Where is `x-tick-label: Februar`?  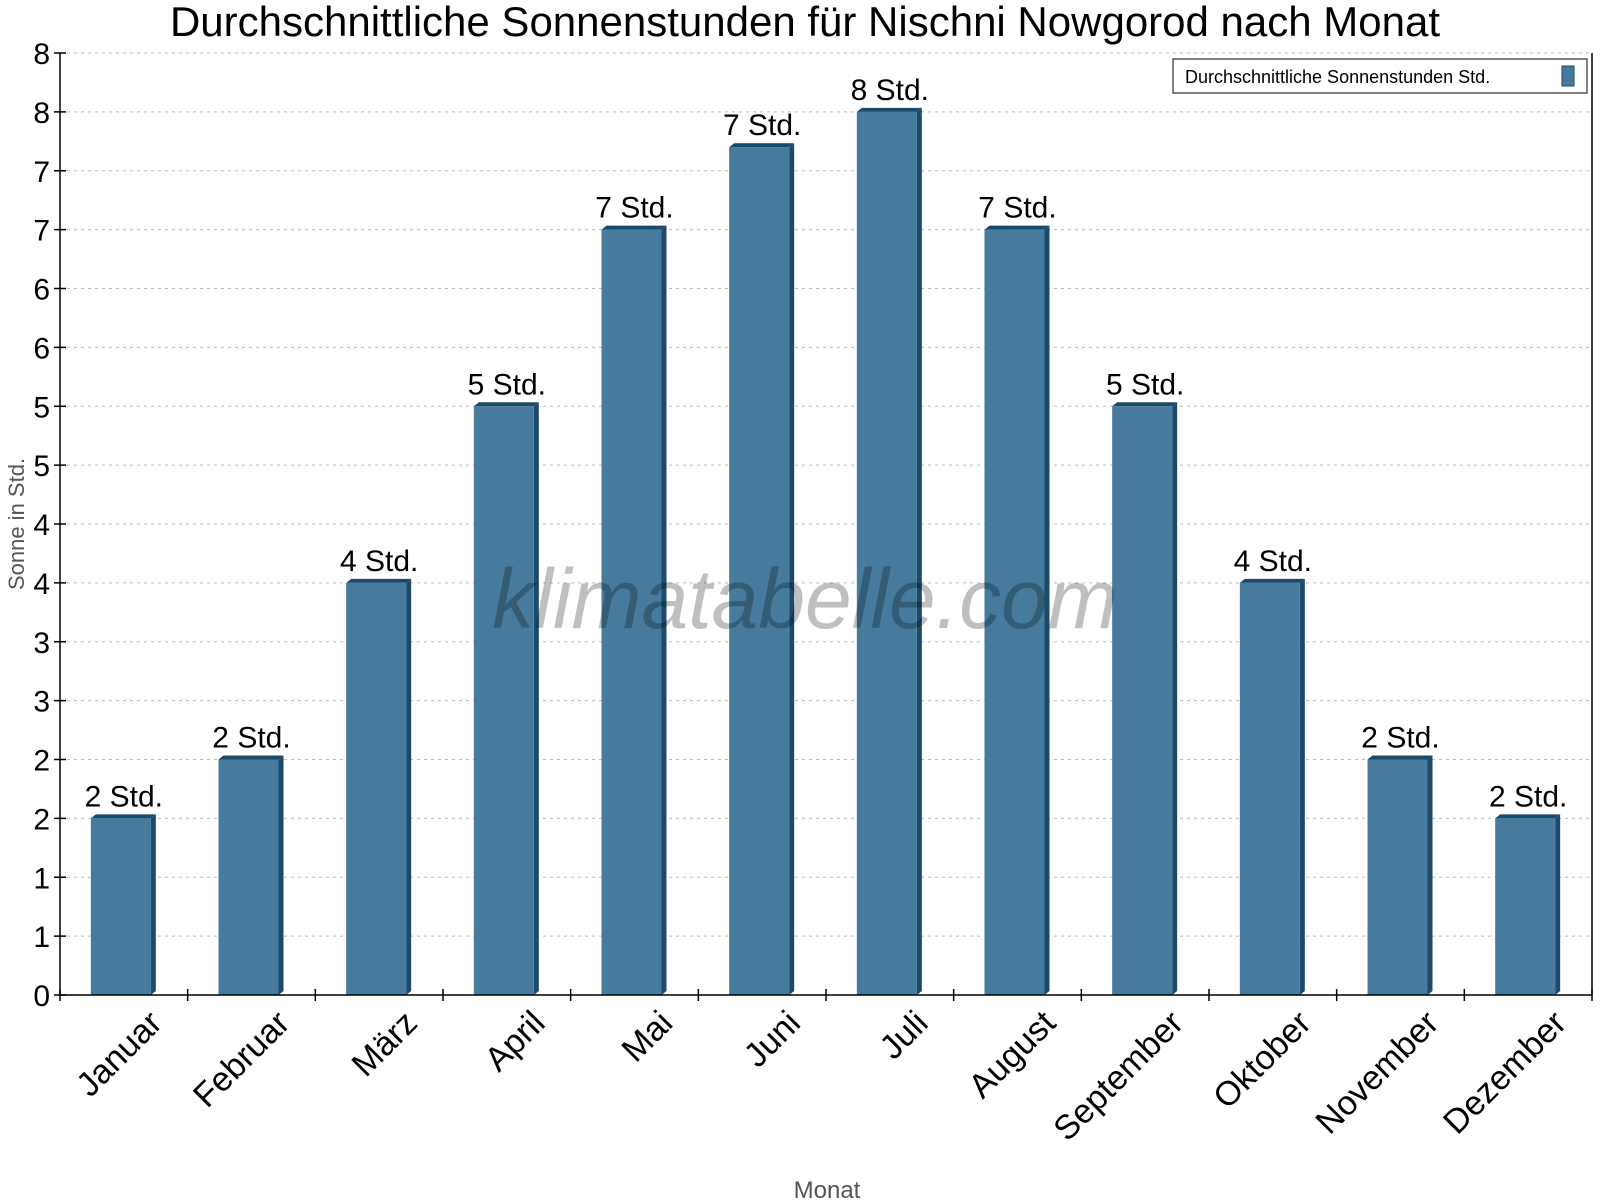
x-tick-label: Februar is located at coordinates (241, 1059).